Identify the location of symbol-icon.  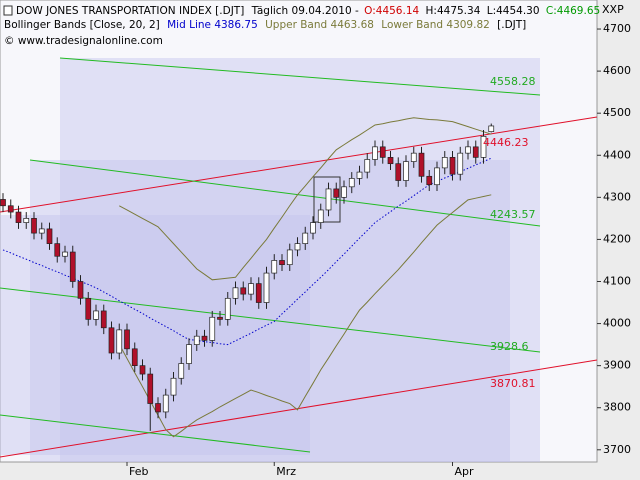
(8, 10).